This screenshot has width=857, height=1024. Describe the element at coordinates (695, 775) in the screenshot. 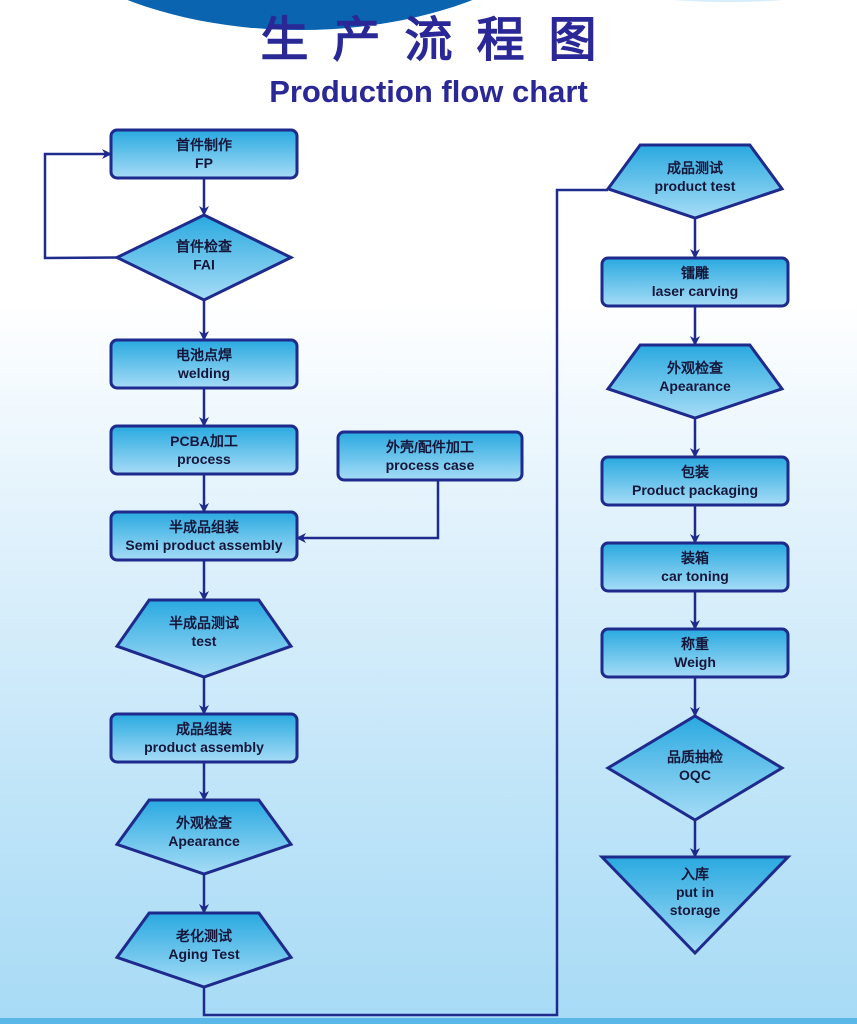

I see `node-label-en: OQC` at that location.